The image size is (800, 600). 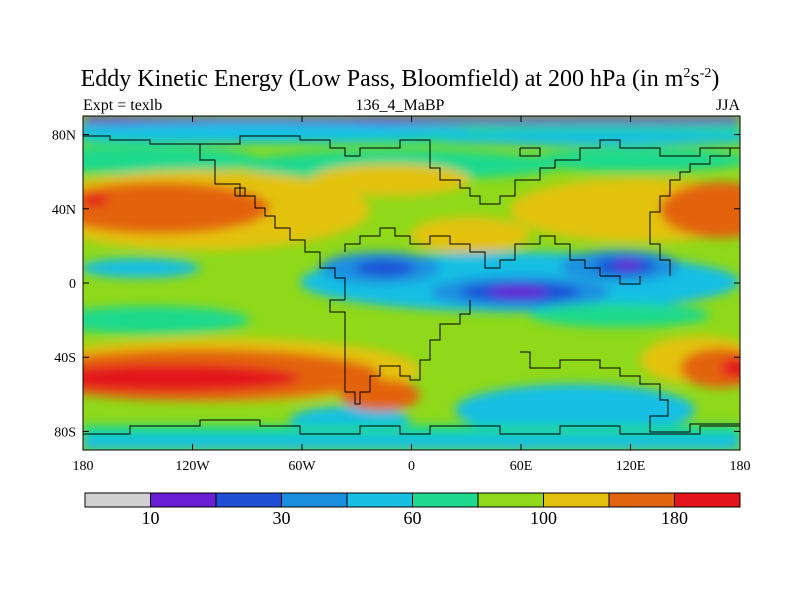 I want to click on season-label: JJA, so click(x=727, y=105).